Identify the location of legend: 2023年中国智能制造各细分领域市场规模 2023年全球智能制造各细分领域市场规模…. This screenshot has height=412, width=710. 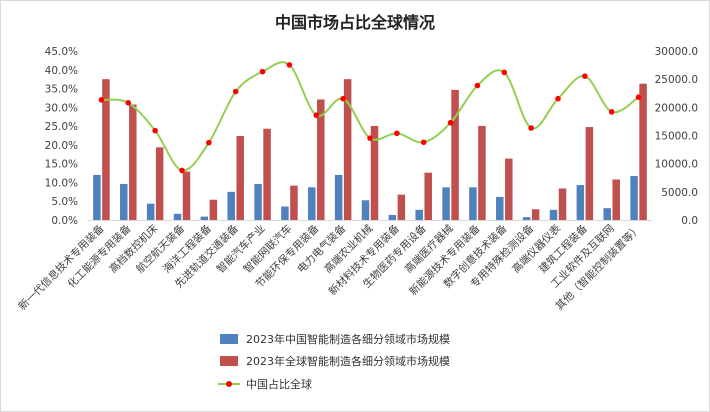
(334, 361).